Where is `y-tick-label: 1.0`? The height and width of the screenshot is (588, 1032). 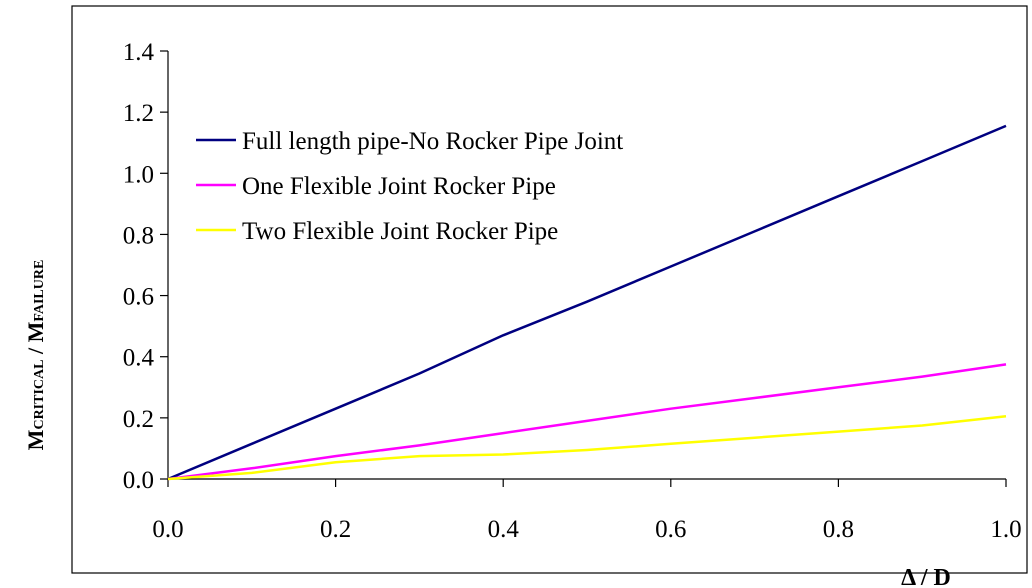
y-tick-label: 1.0 is located at coordinates (138, 174).